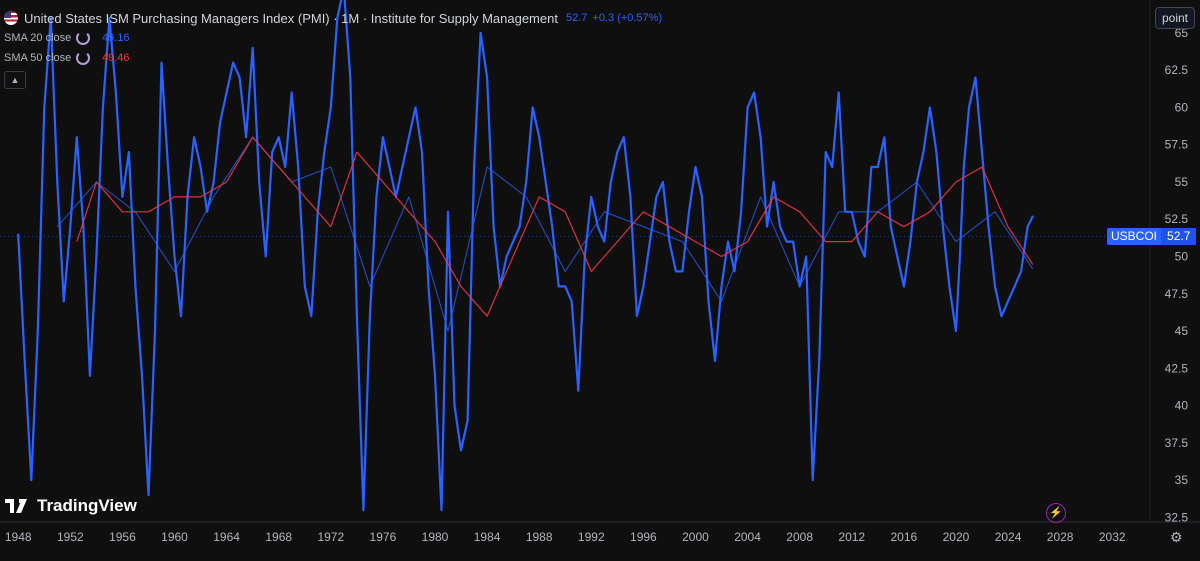  What do you see at coordinates (11, 18) in the screenshot?
I see `us-flag-icon` at bounding box center [11, 18].